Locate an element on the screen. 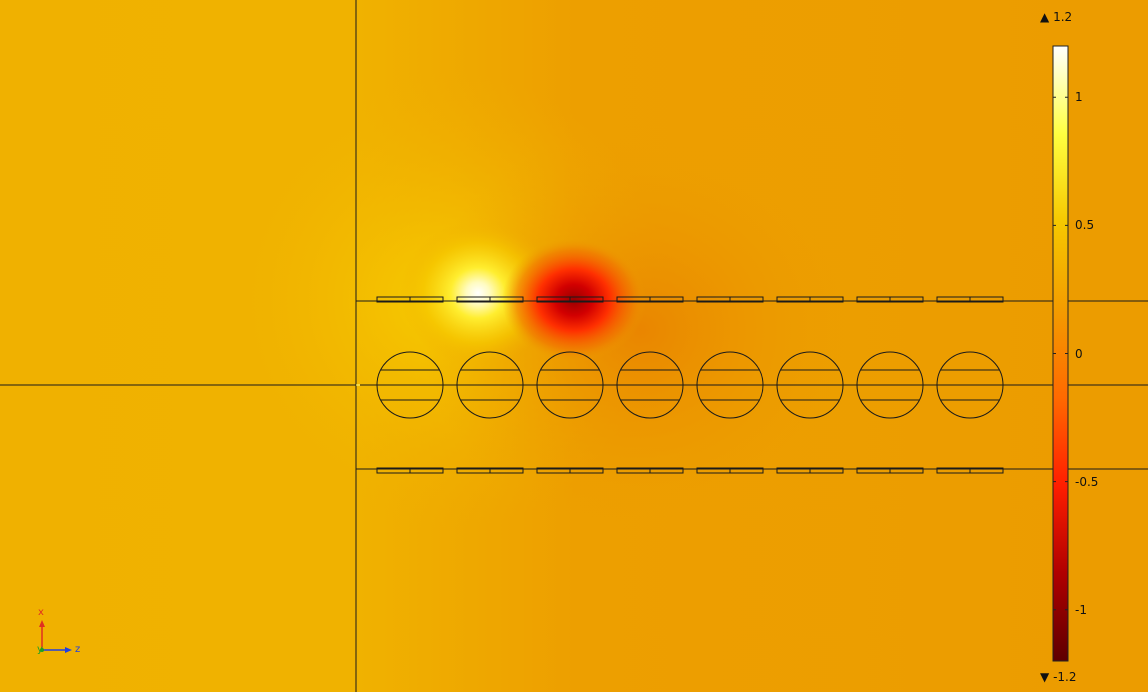 Image resolution: width=1148 pixels, height=692 pixels. field-cold-spot is located at coordinates (574, 300).